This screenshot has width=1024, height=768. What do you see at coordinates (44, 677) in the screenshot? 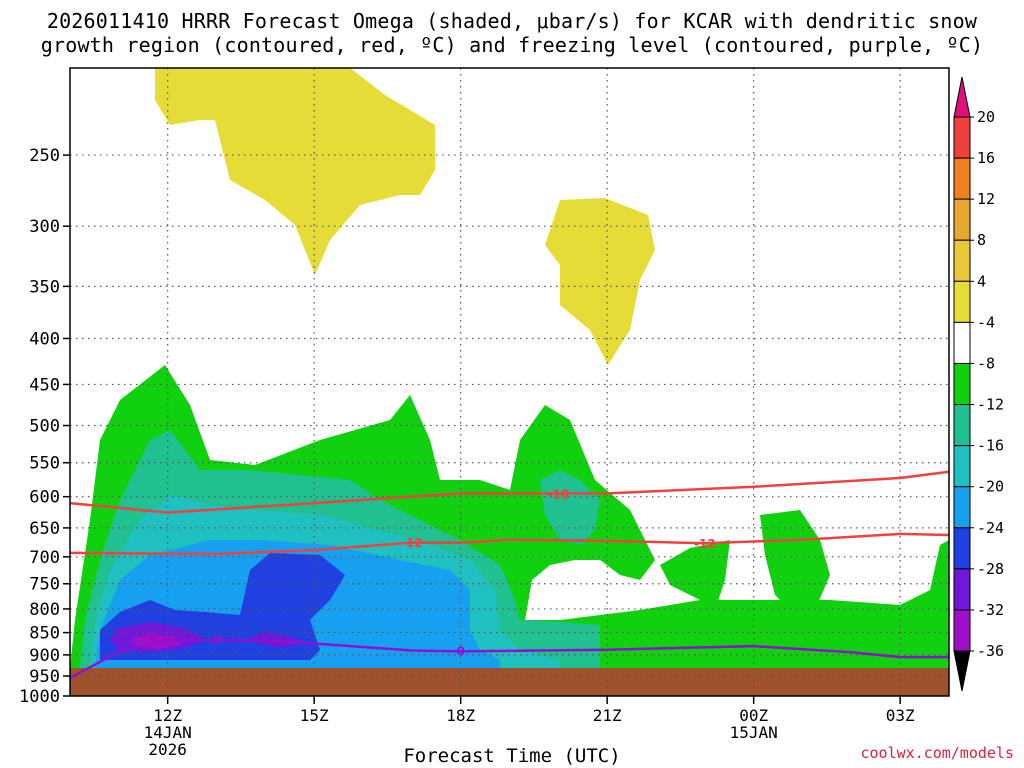
I see `y-tick-label: 950` at bounding box center [44, 677].